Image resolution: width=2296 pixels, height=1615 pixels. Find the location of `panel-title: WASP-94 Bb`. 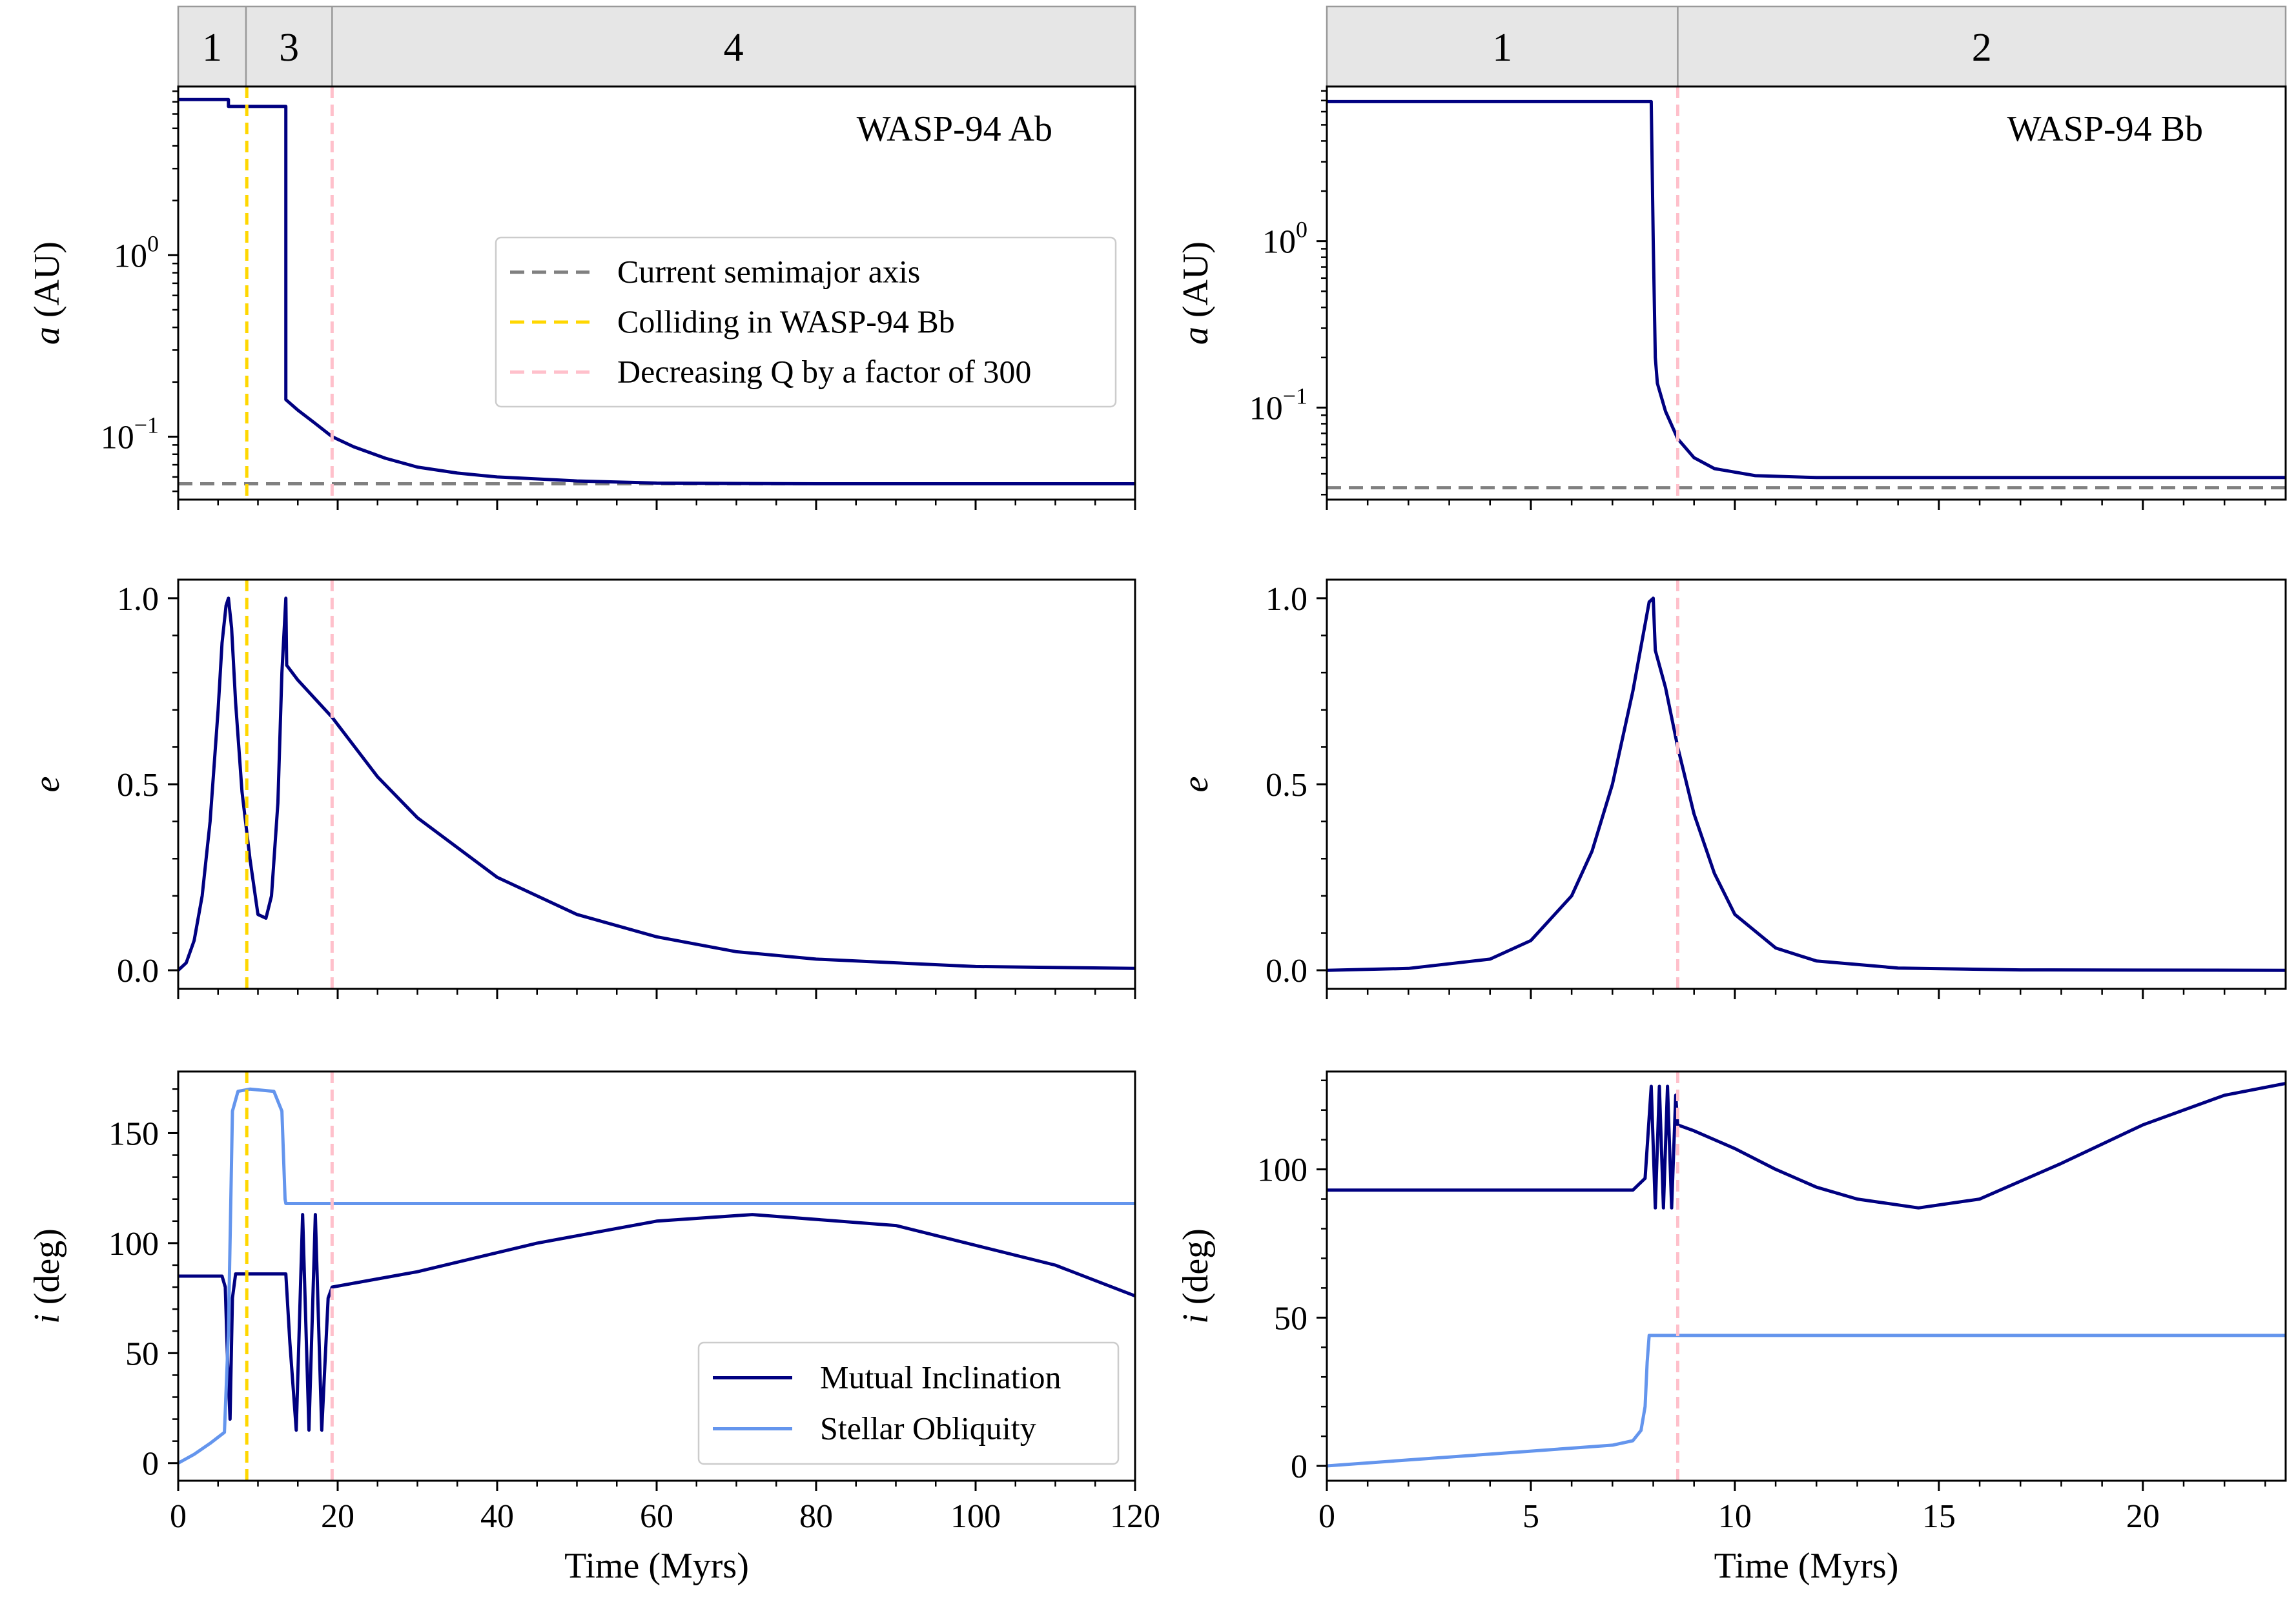

panel-title: WASP-94 Bb is located at coordinates (2105, 129).